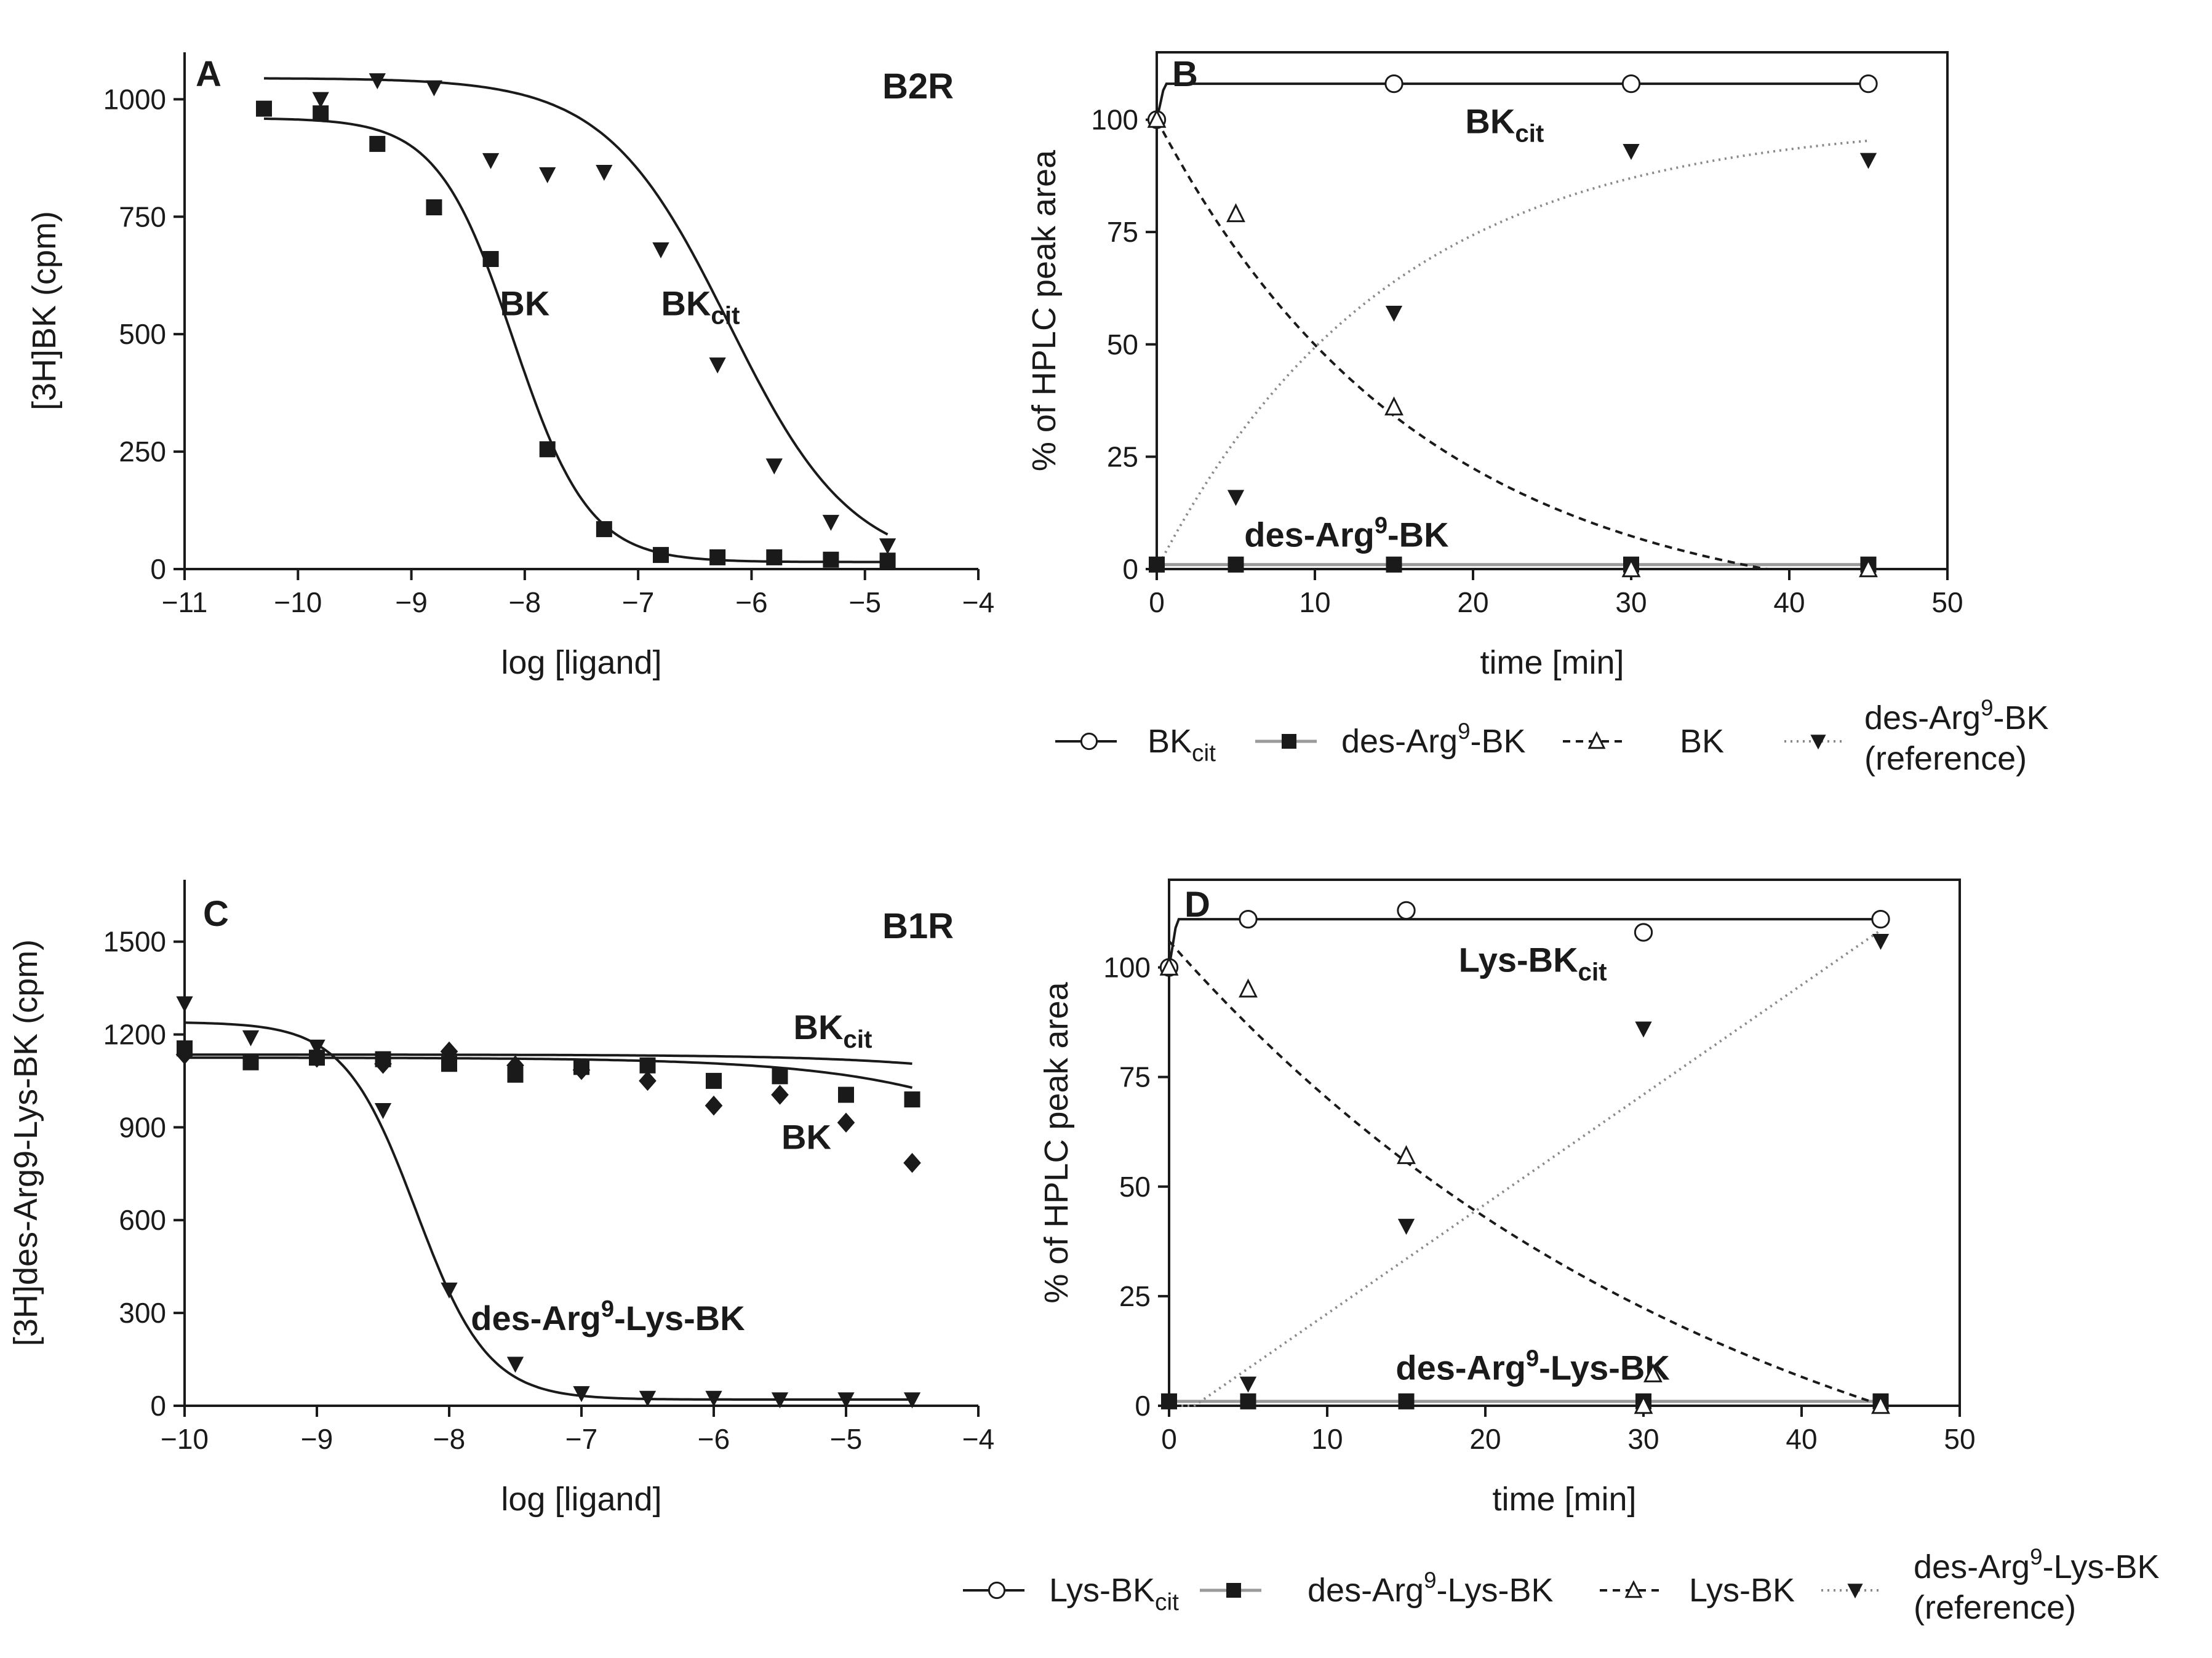 This screenshot has width=2212, height=1658. What do you see at coordinates (1169, 1439) in the screenshot?
I see `x-tick-label: 0` at bounding box center [1169, 1439].